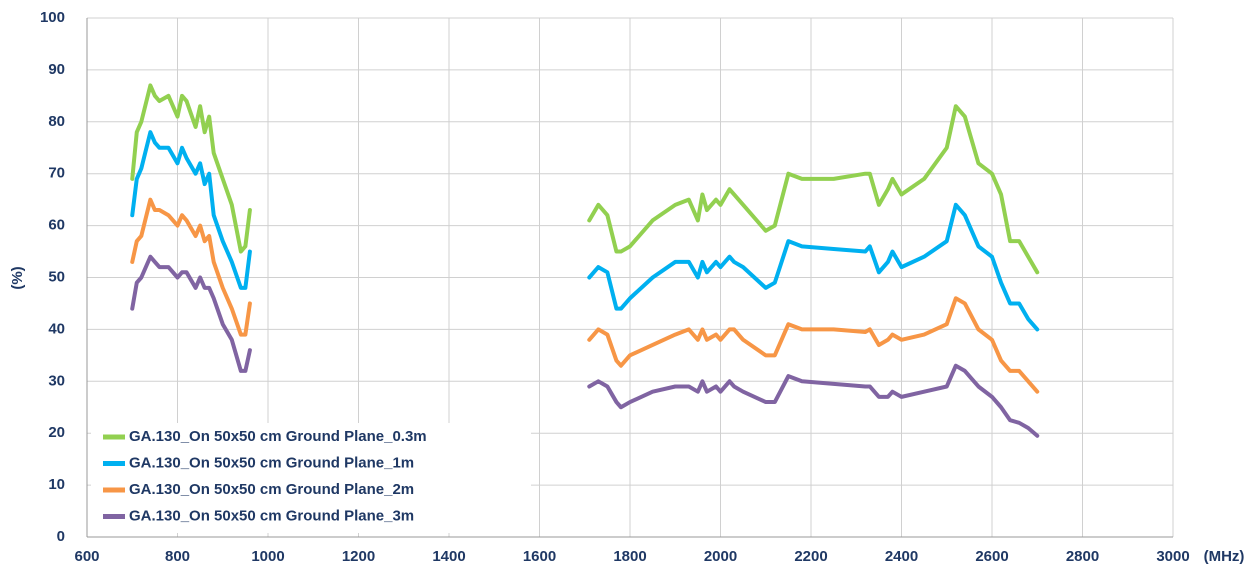 This screenshot has height=575, width=1255. What do you see at coordinates (271, 489) in the screenshot?
I see `legend-label: GA.130_On 50x50 cm Ground Plane_2m` at bounding box center [271, 489].